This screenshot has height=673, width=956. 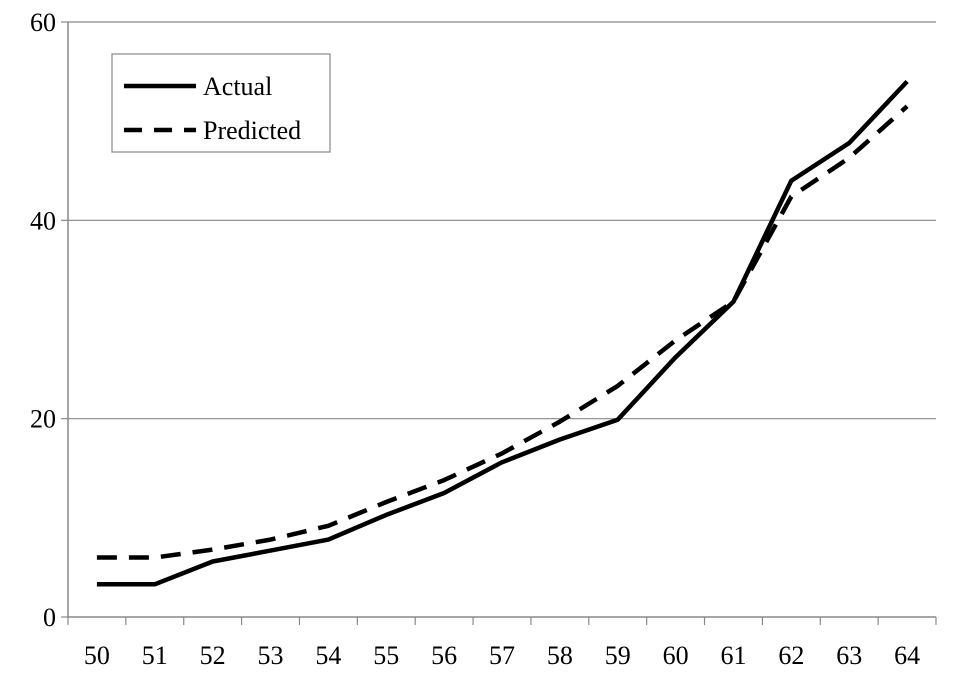 What do you see at coordinates (213, 655) in the screenshot?
I see `x-tick-label: 52` at bounding box center [213, 655].